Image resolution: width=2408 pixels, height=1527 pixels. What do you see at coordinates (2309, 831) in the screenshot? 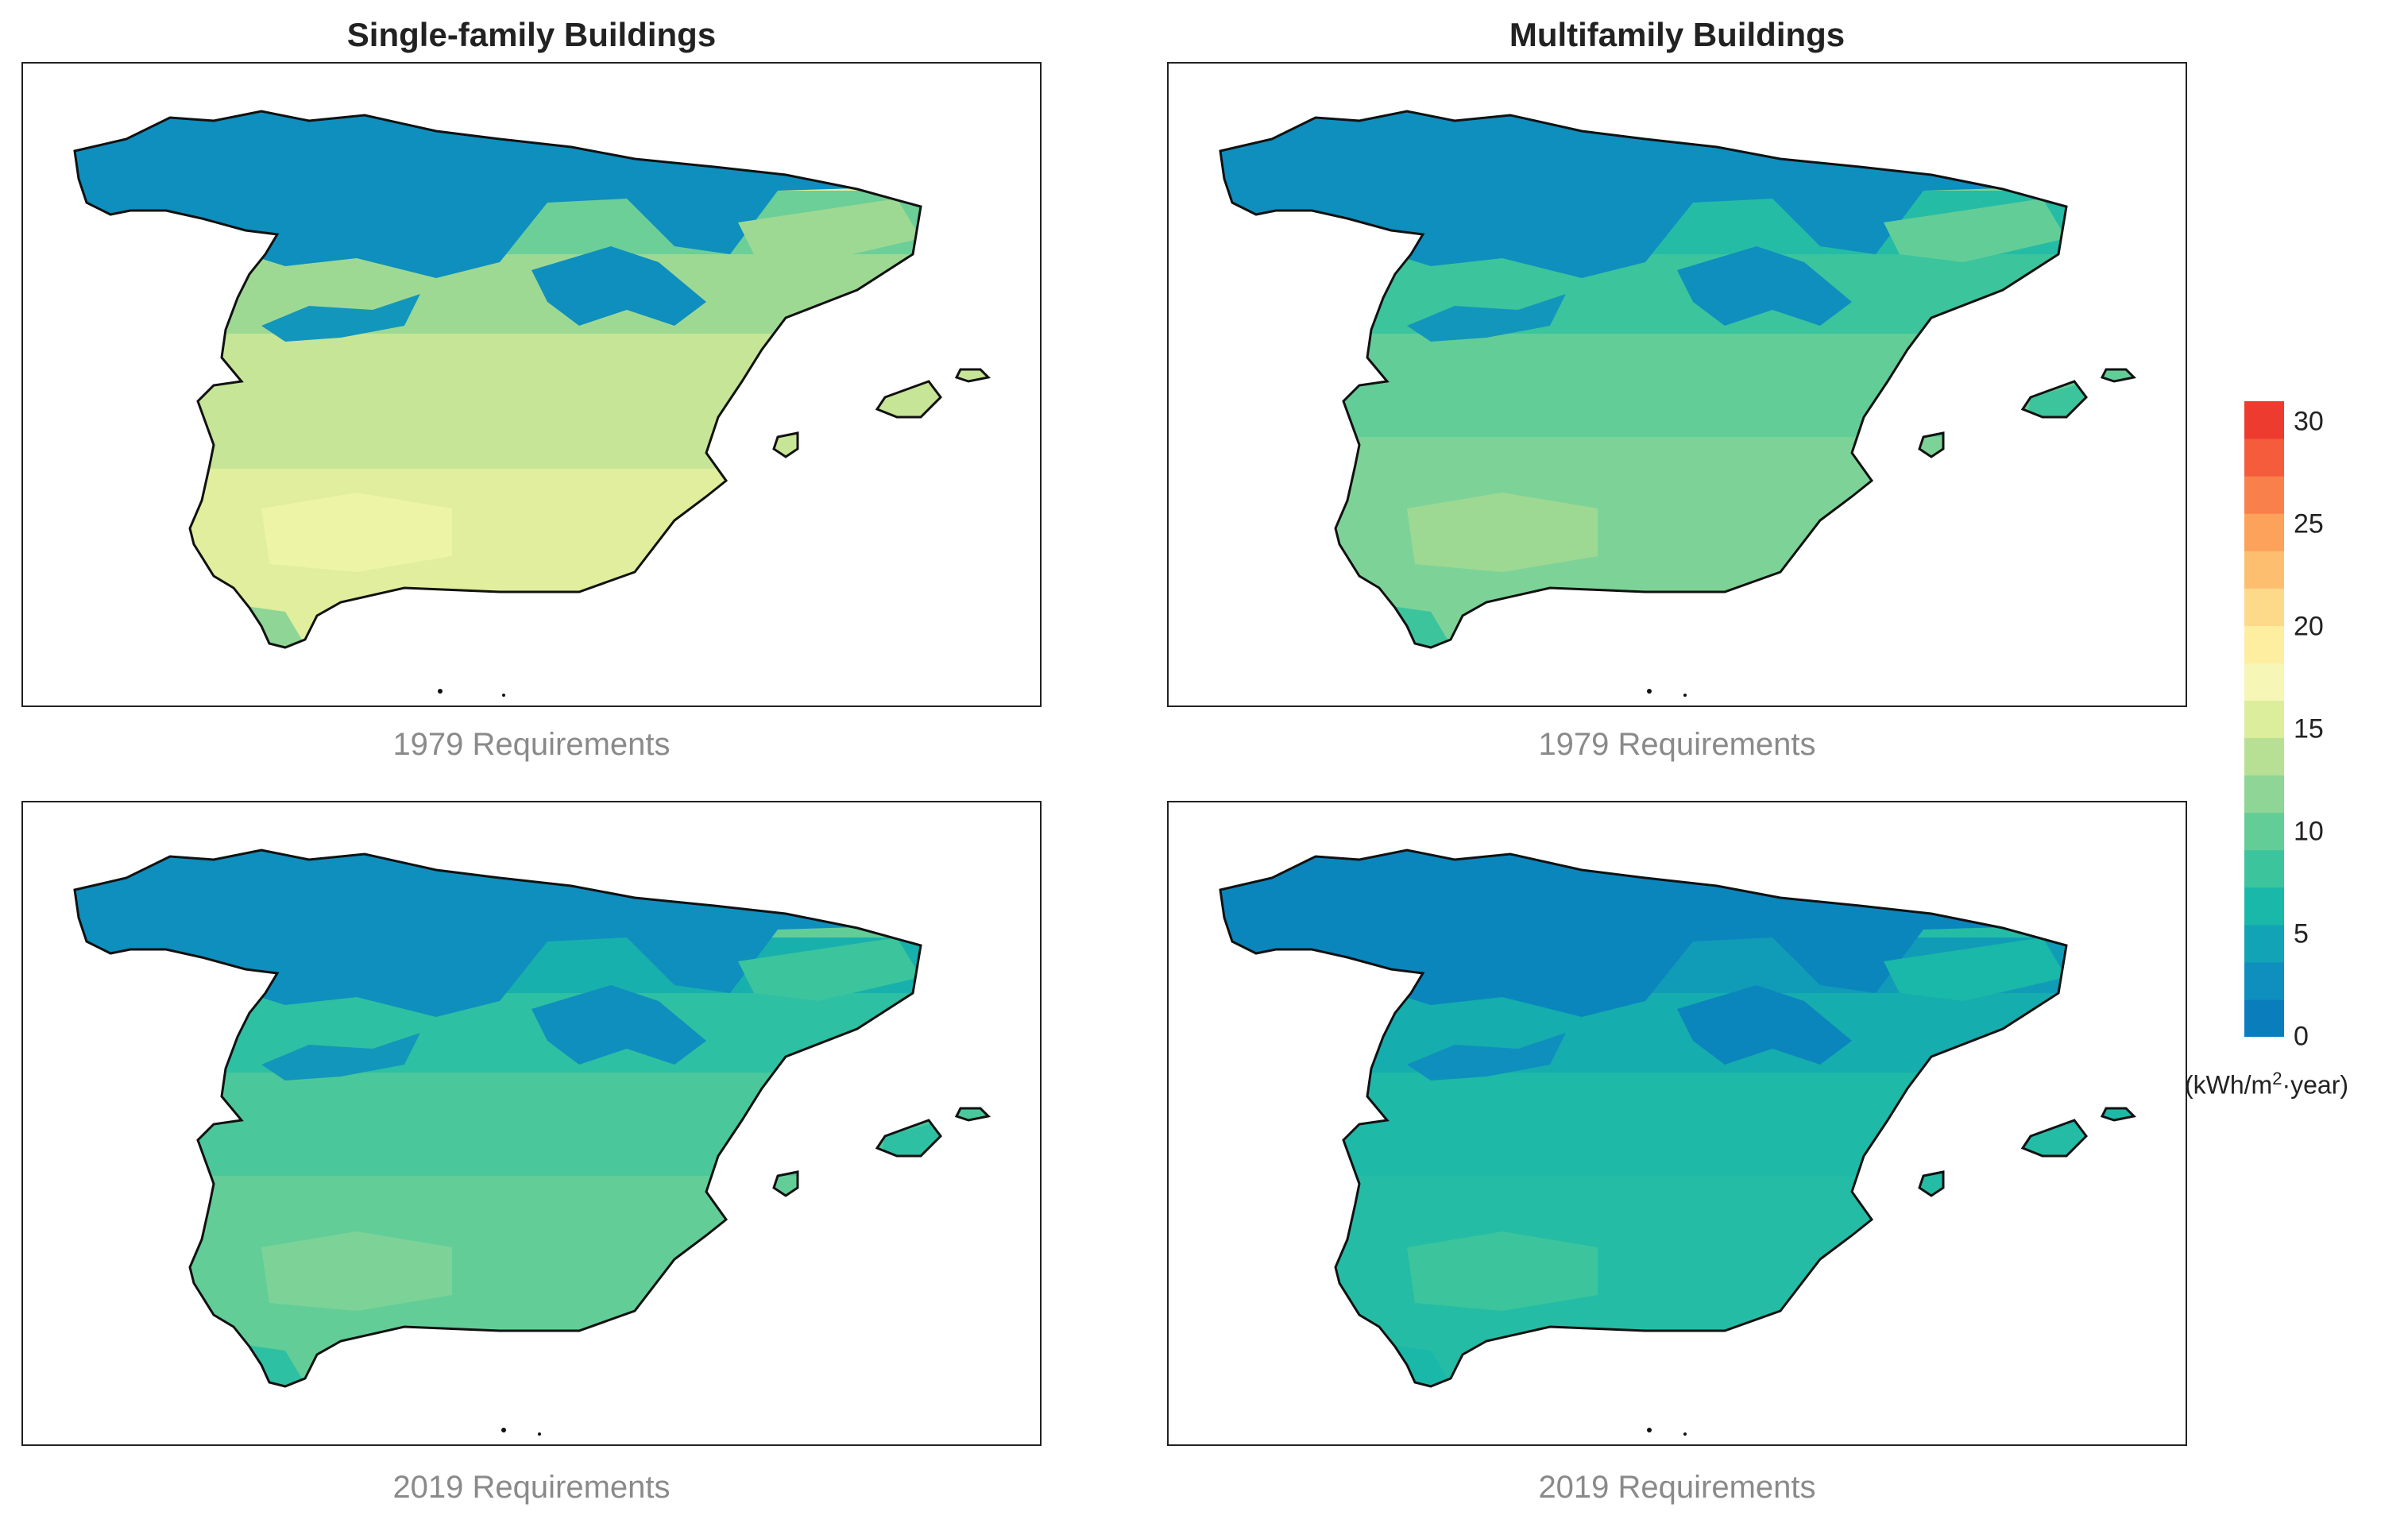
I see `colorbar-tick-10: 10` at bounding box center [2309, 831].